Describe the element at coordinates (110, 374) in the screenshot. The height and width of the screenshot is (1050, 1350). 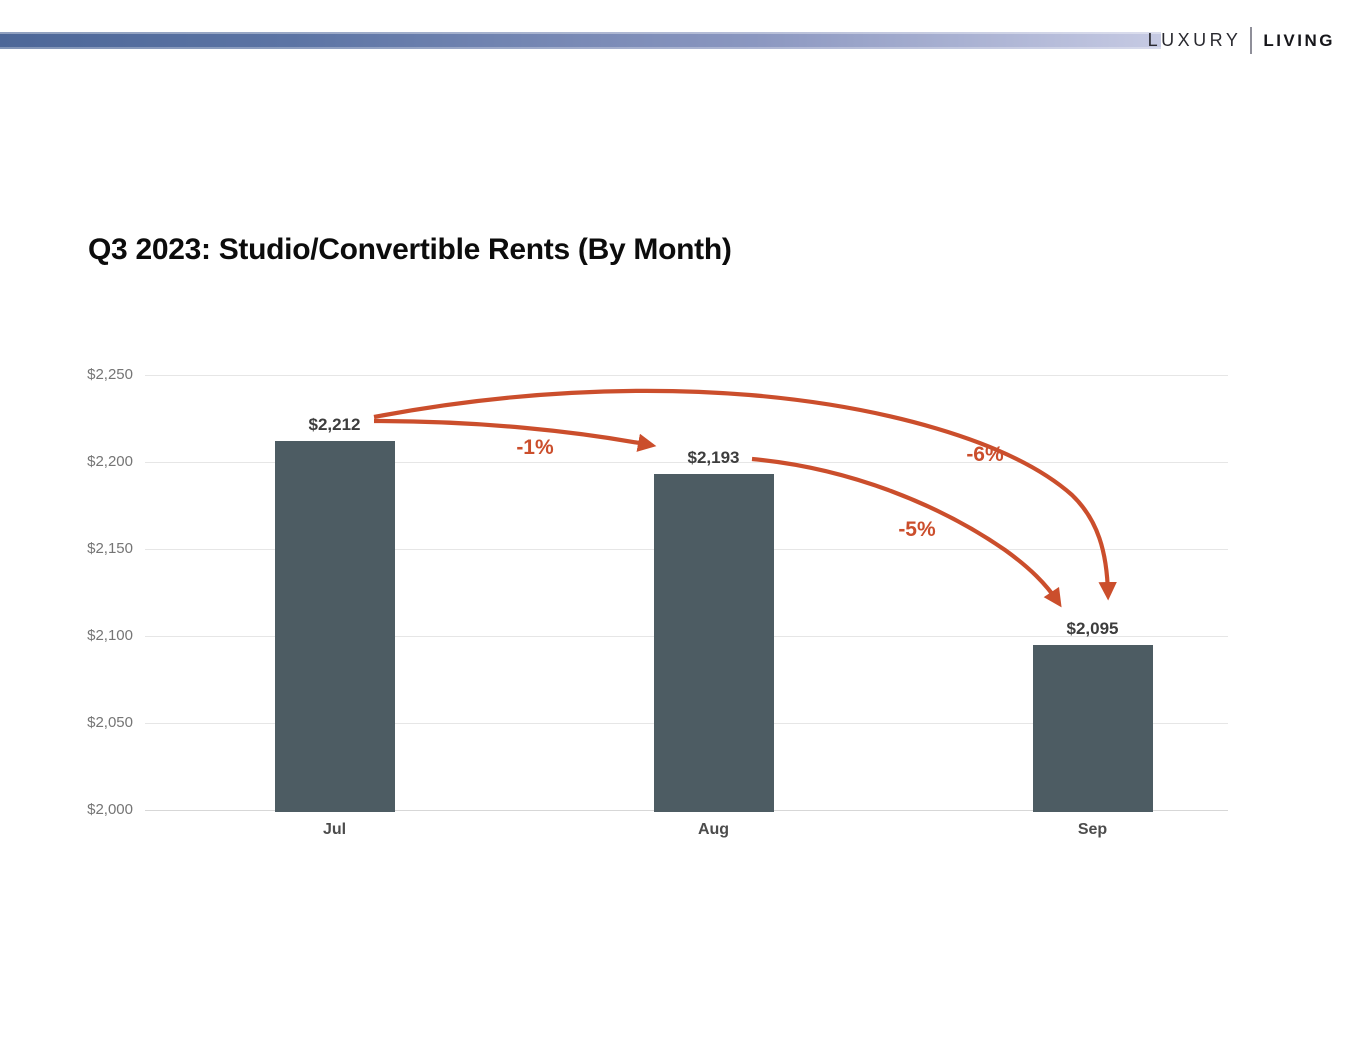
I see `y-axis-tick-label: $2,250` at that location.